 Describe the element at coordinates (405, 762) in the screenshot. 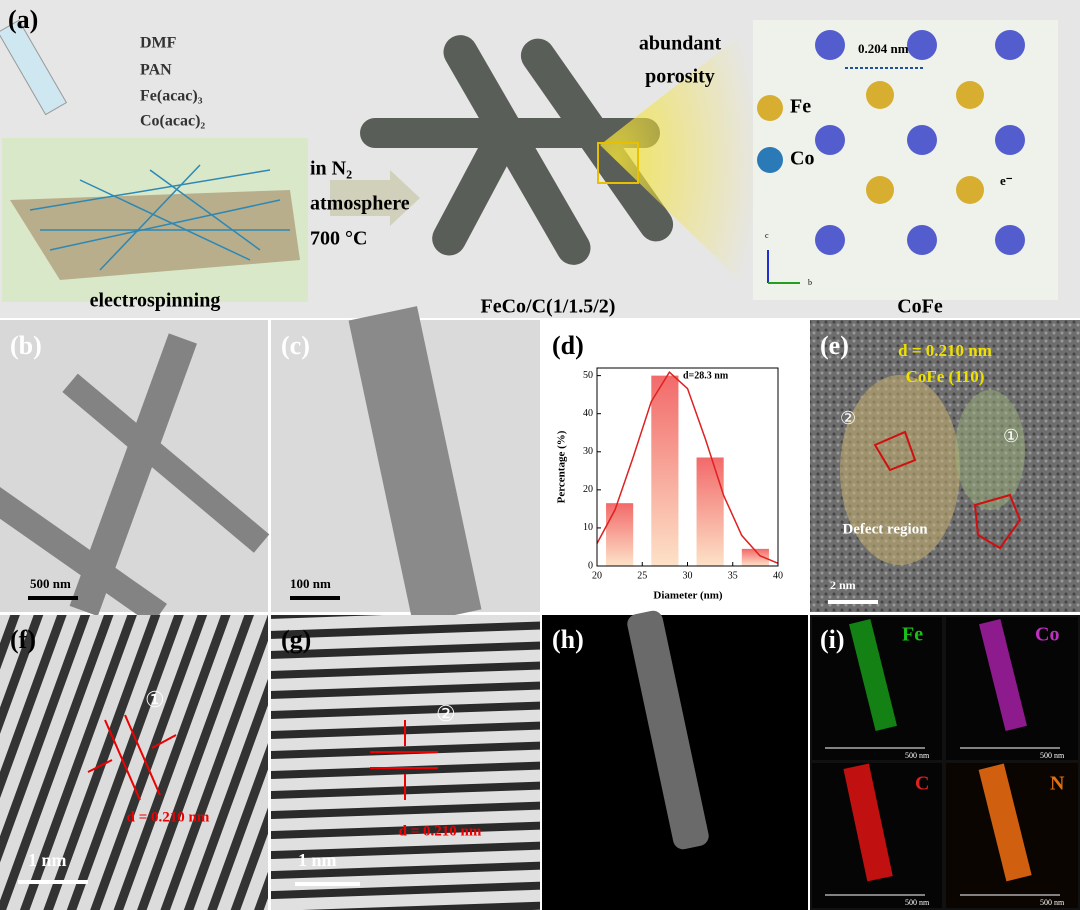

I see `panel-g: (g) ② d = 0.210 nm 1 nm` at that location.